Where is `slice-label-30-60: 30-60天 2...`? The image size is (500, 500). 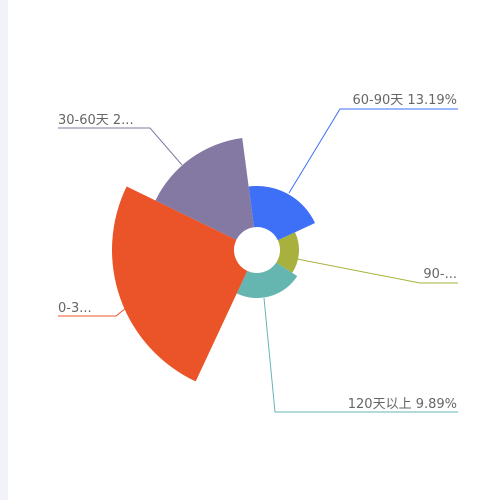 slice-label-30-60: 30-60天 2... is located at coordinates (96, 120).